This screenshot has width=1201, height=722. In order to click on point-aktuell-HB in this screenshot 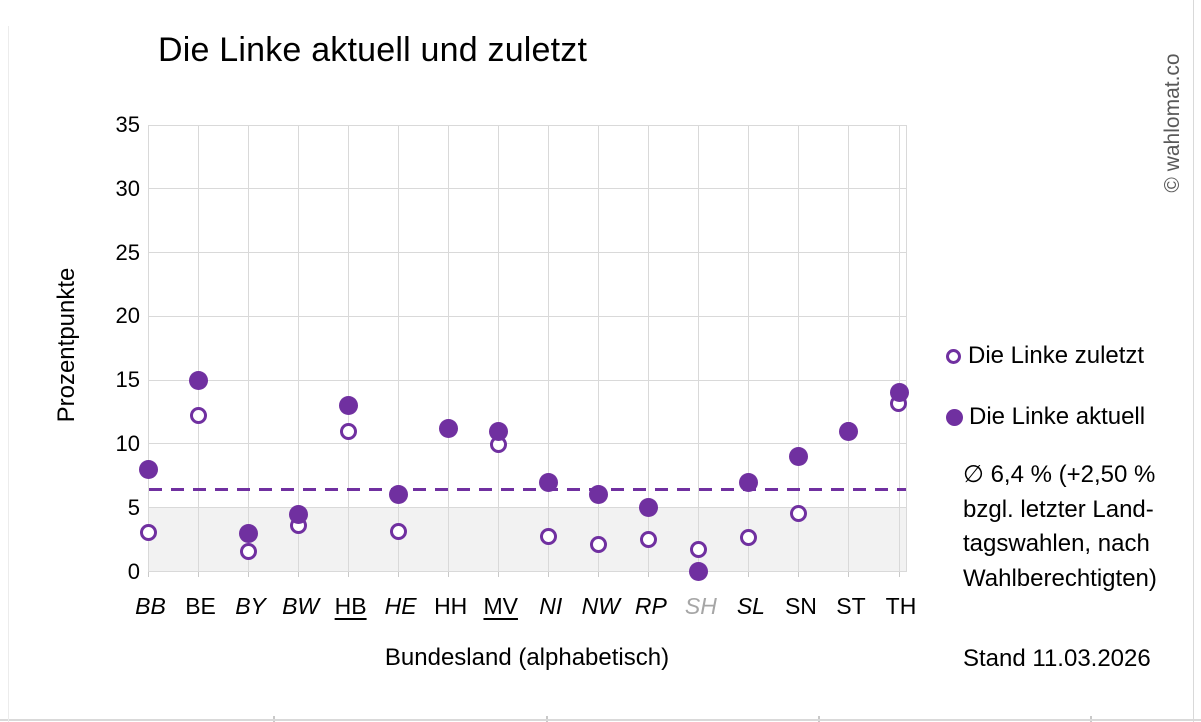, I will do `click(349, 406)`.